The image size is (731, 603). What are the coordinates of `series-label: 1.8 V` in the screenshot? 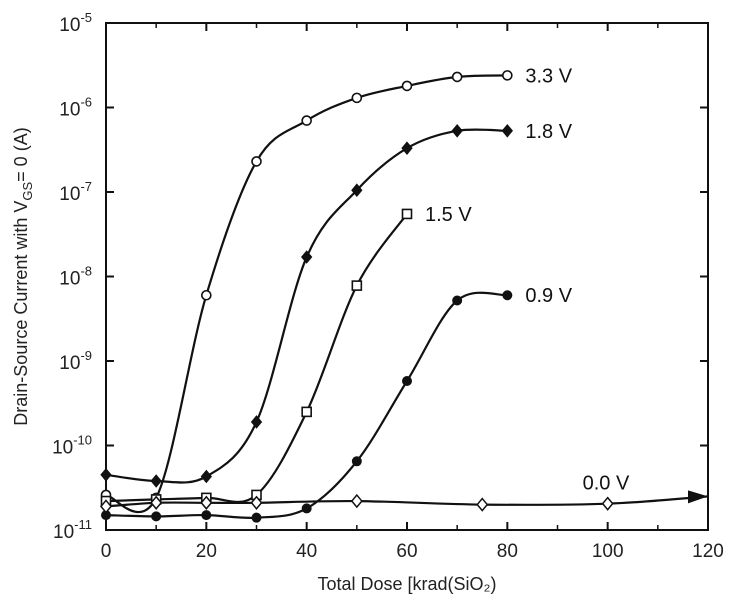 It's located at (548, 132).